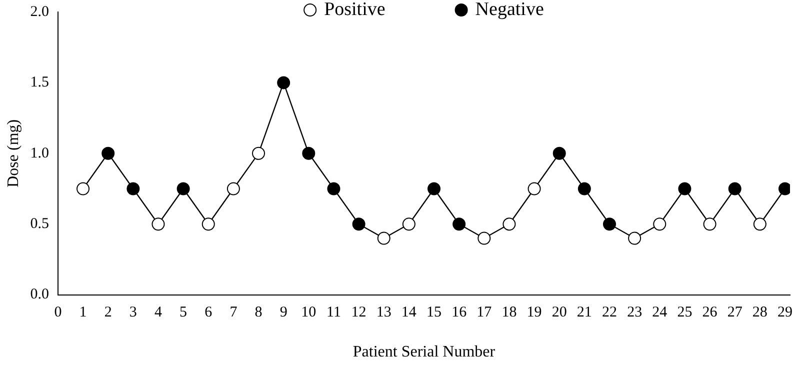 The height and width of the screenshot is (366, 800). I want to click on y-tick-label: 0.0, so click(39, 294).